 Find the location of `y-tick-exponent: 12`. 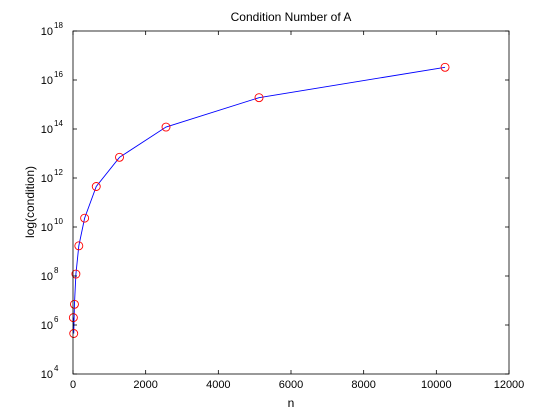

y-tick-exponent: 12 is located at coordinates (58, 172).